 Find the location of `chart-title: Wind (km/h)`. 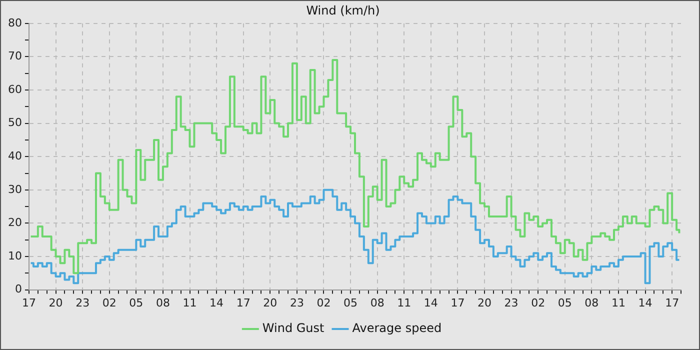

chart-title: Wind (km/h) is located at coordinates (343, 10).